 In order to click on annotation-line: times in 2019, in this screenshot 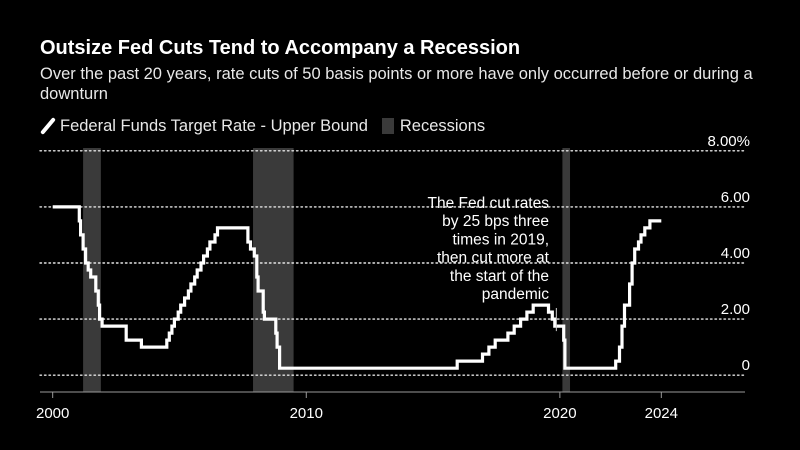, I will do `click(501, 239)`.